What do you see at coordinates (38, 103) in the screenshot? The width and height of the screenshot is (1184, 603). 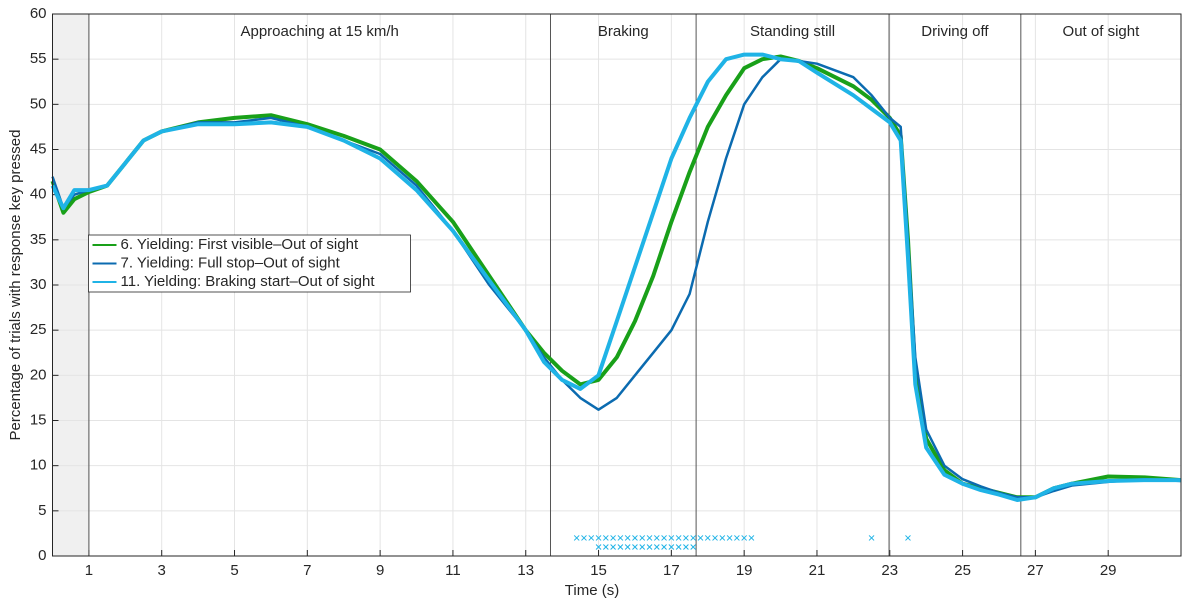 I see `y-tick-label: 50` at bounding box center [38, 103].